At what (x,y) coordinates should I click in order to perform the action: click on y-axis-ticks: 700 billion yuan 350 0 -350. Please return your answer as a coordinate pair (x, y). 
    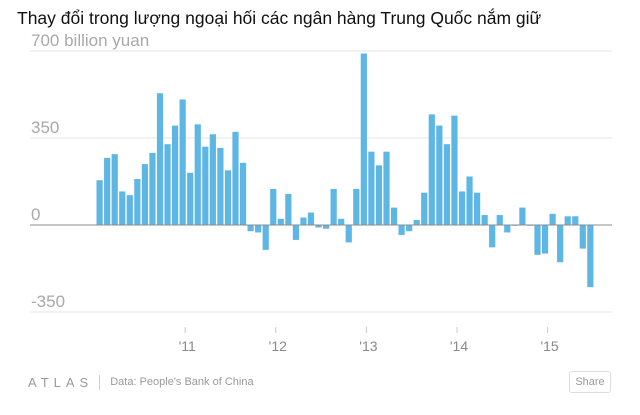
    Looking at the image, I should click on (90, 171).